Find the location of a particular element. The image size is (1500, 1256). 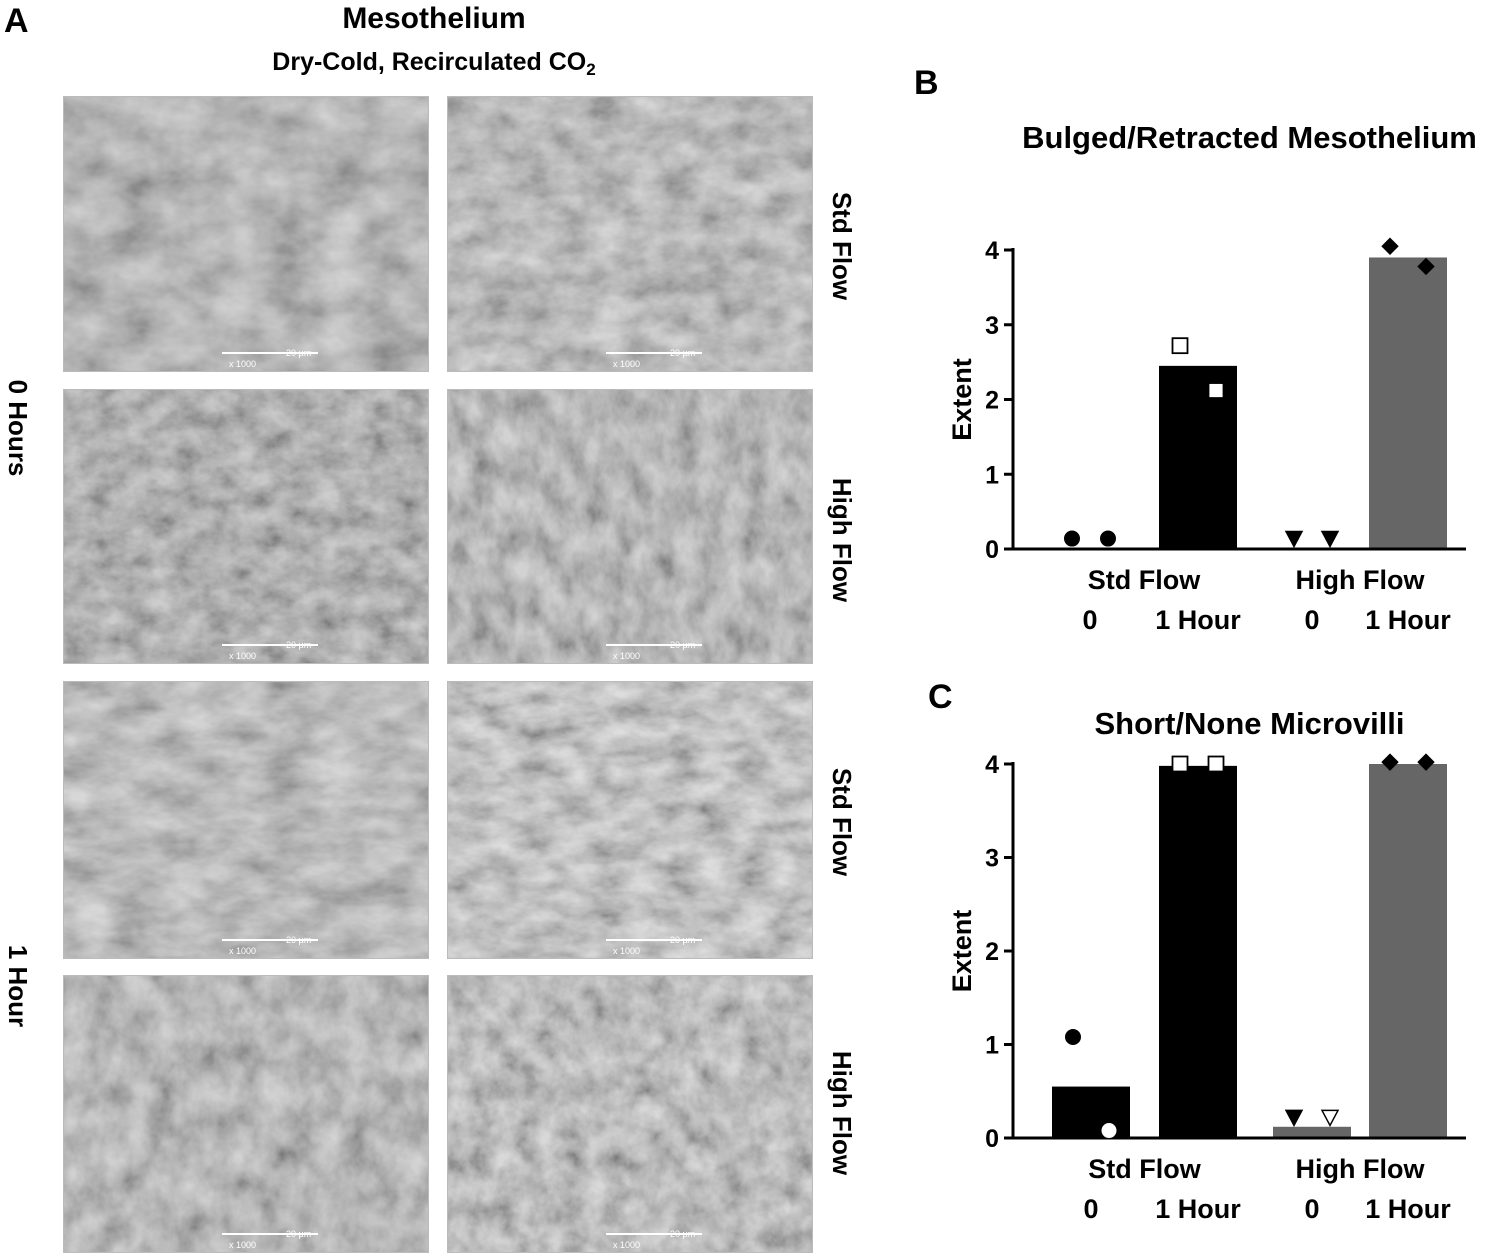

row-label-1-hour: 1 Hour is located at coordinates (18, 986).